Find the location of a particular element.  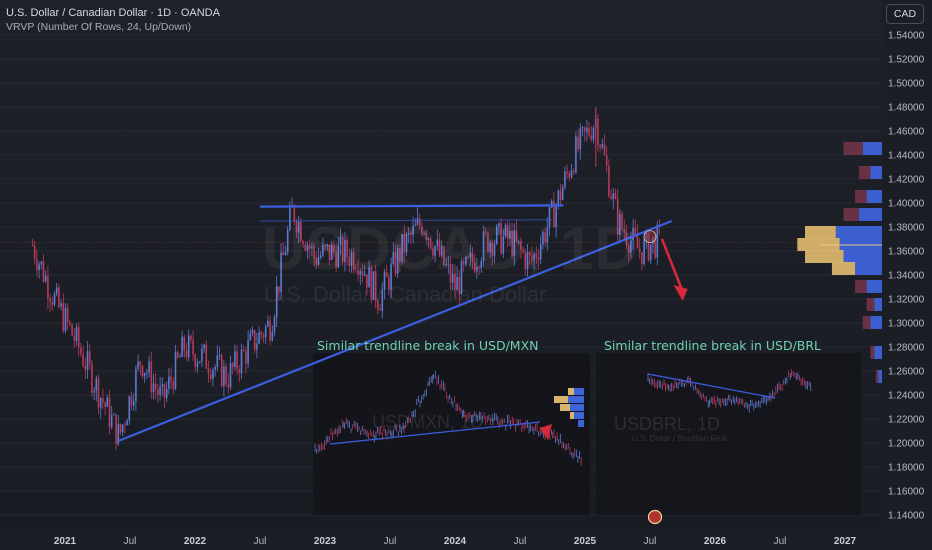

time-tick-label: Jul is located at coordinates (520, 541).